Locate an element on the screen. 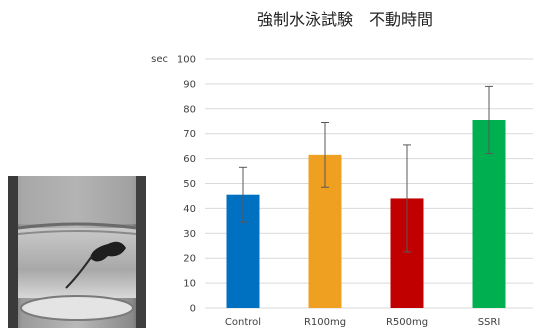  chart-title: 強制水泳試験 不動時間 is located at coordinates (345, 19).